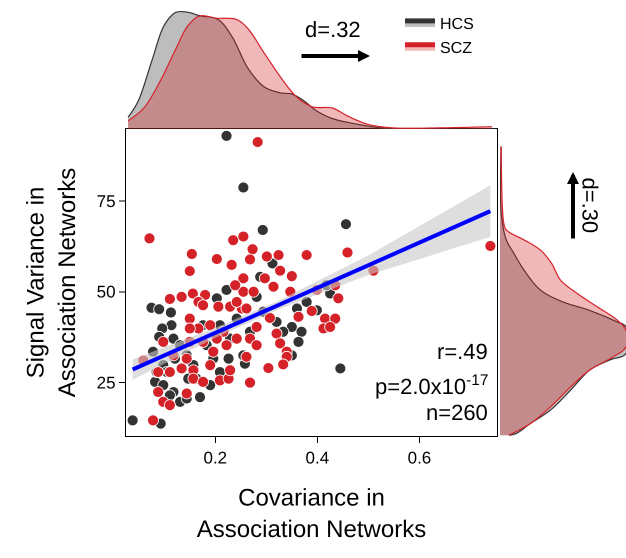 Image resolution: width=626 pixels, height=558 pixels. I want to click on annotation: n=260, so click(457, 412).